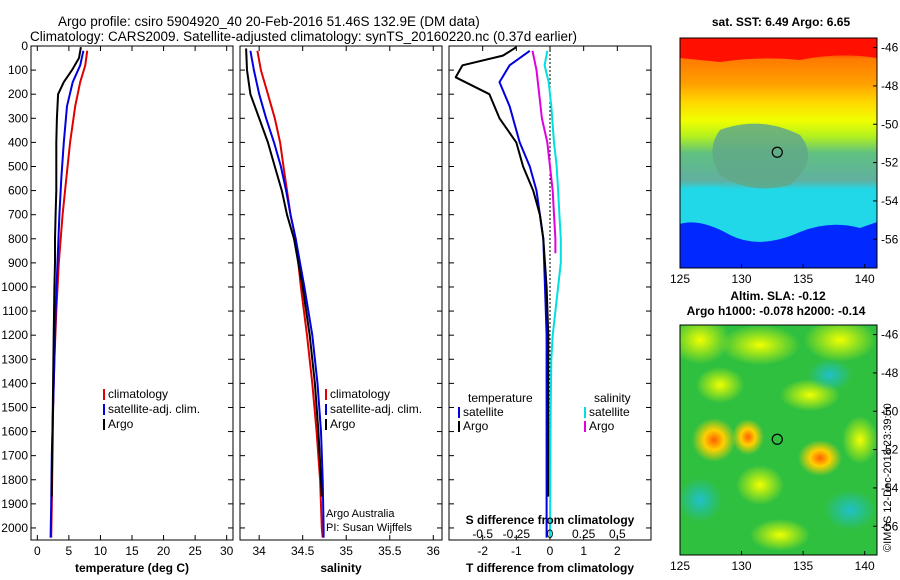  Describe the element at coordinates (195, 551) in the screenshot. I see `x-tick-label: 25` at that location.